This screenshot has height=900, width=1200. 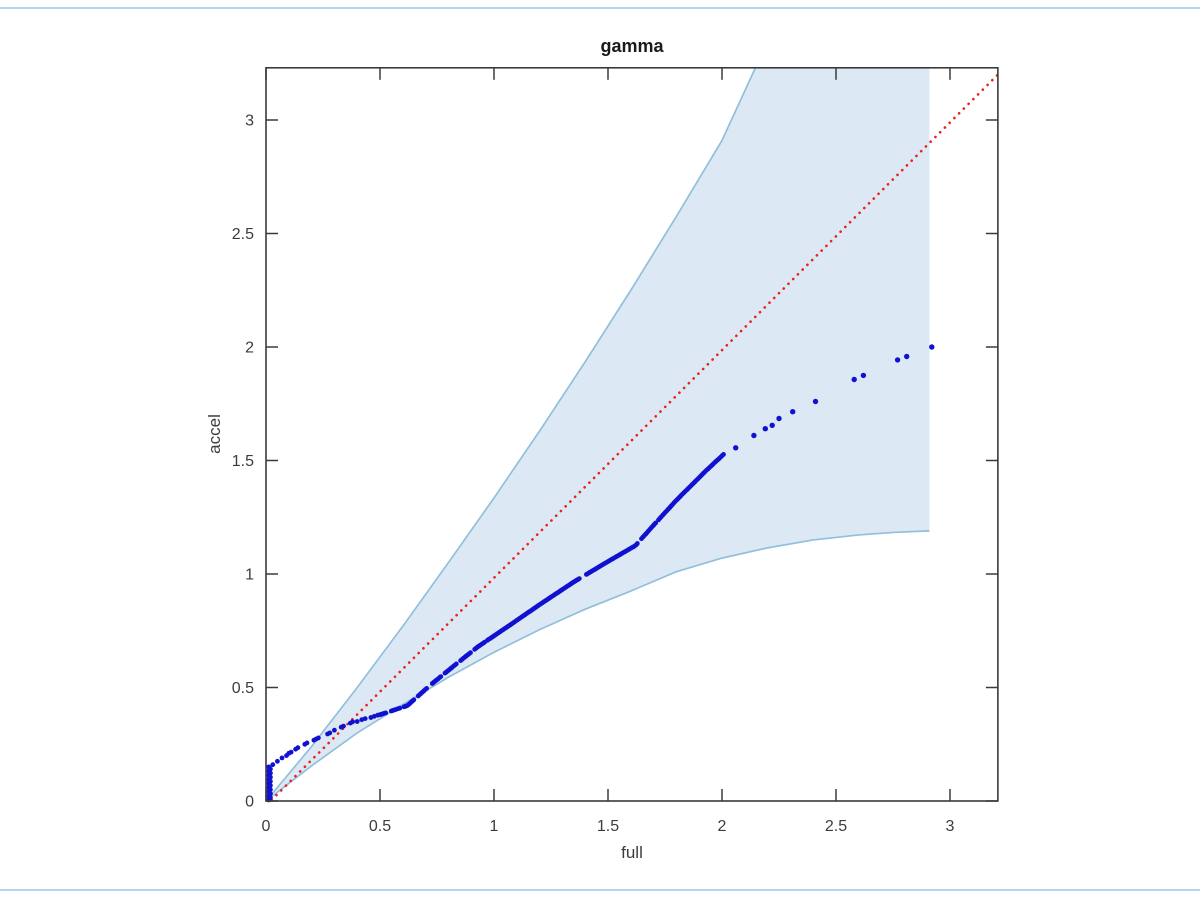 I want to click on y-tick-label: 1, so click(x=249, y=575).